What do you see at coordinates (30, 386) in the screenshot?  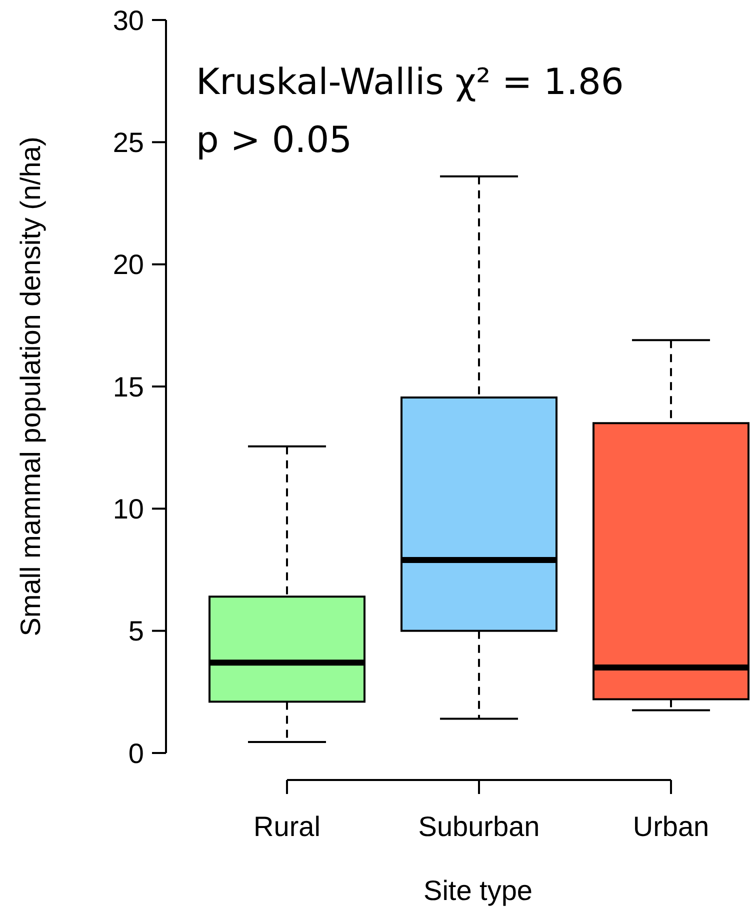 I see `y-axis-title: Small mammal population density (n/ha)` at bounding box center [30, 386].